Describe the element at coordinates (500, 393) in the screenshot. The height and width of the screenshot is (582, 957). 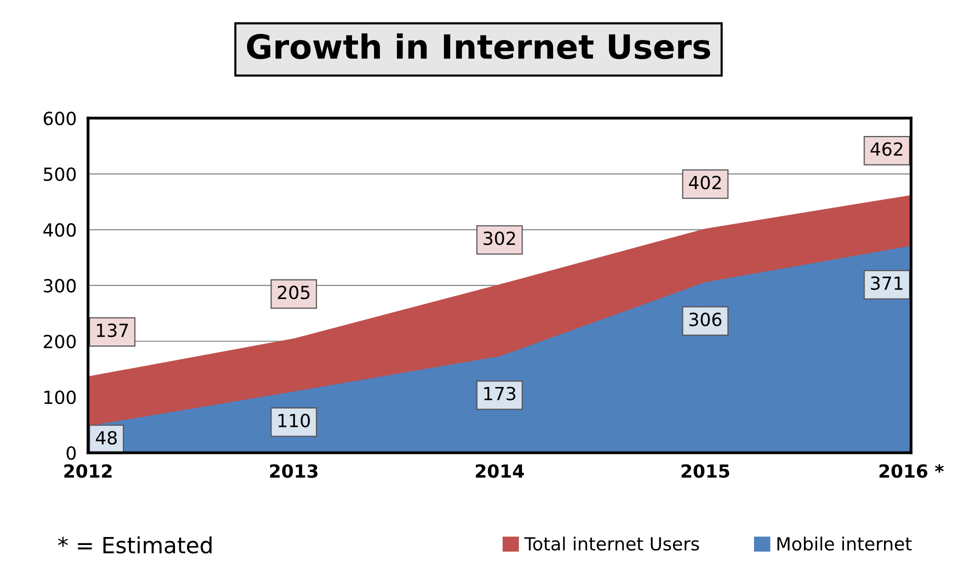
I see `data-label: 173` at that location.